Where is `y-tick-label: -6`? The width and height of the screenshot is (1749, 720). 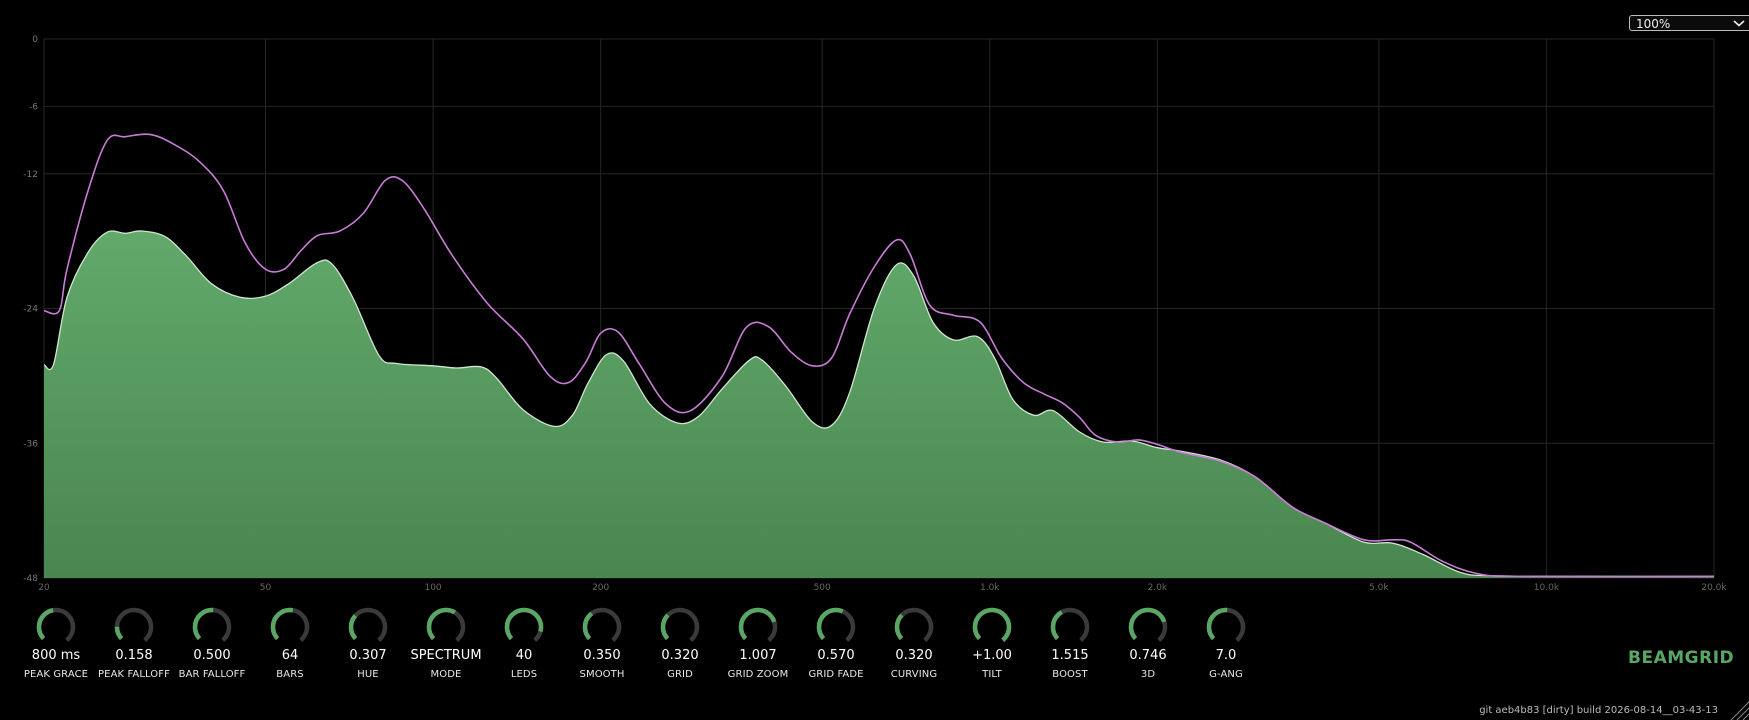 y-tick-label: -6 is located at coordinates (33, 107).